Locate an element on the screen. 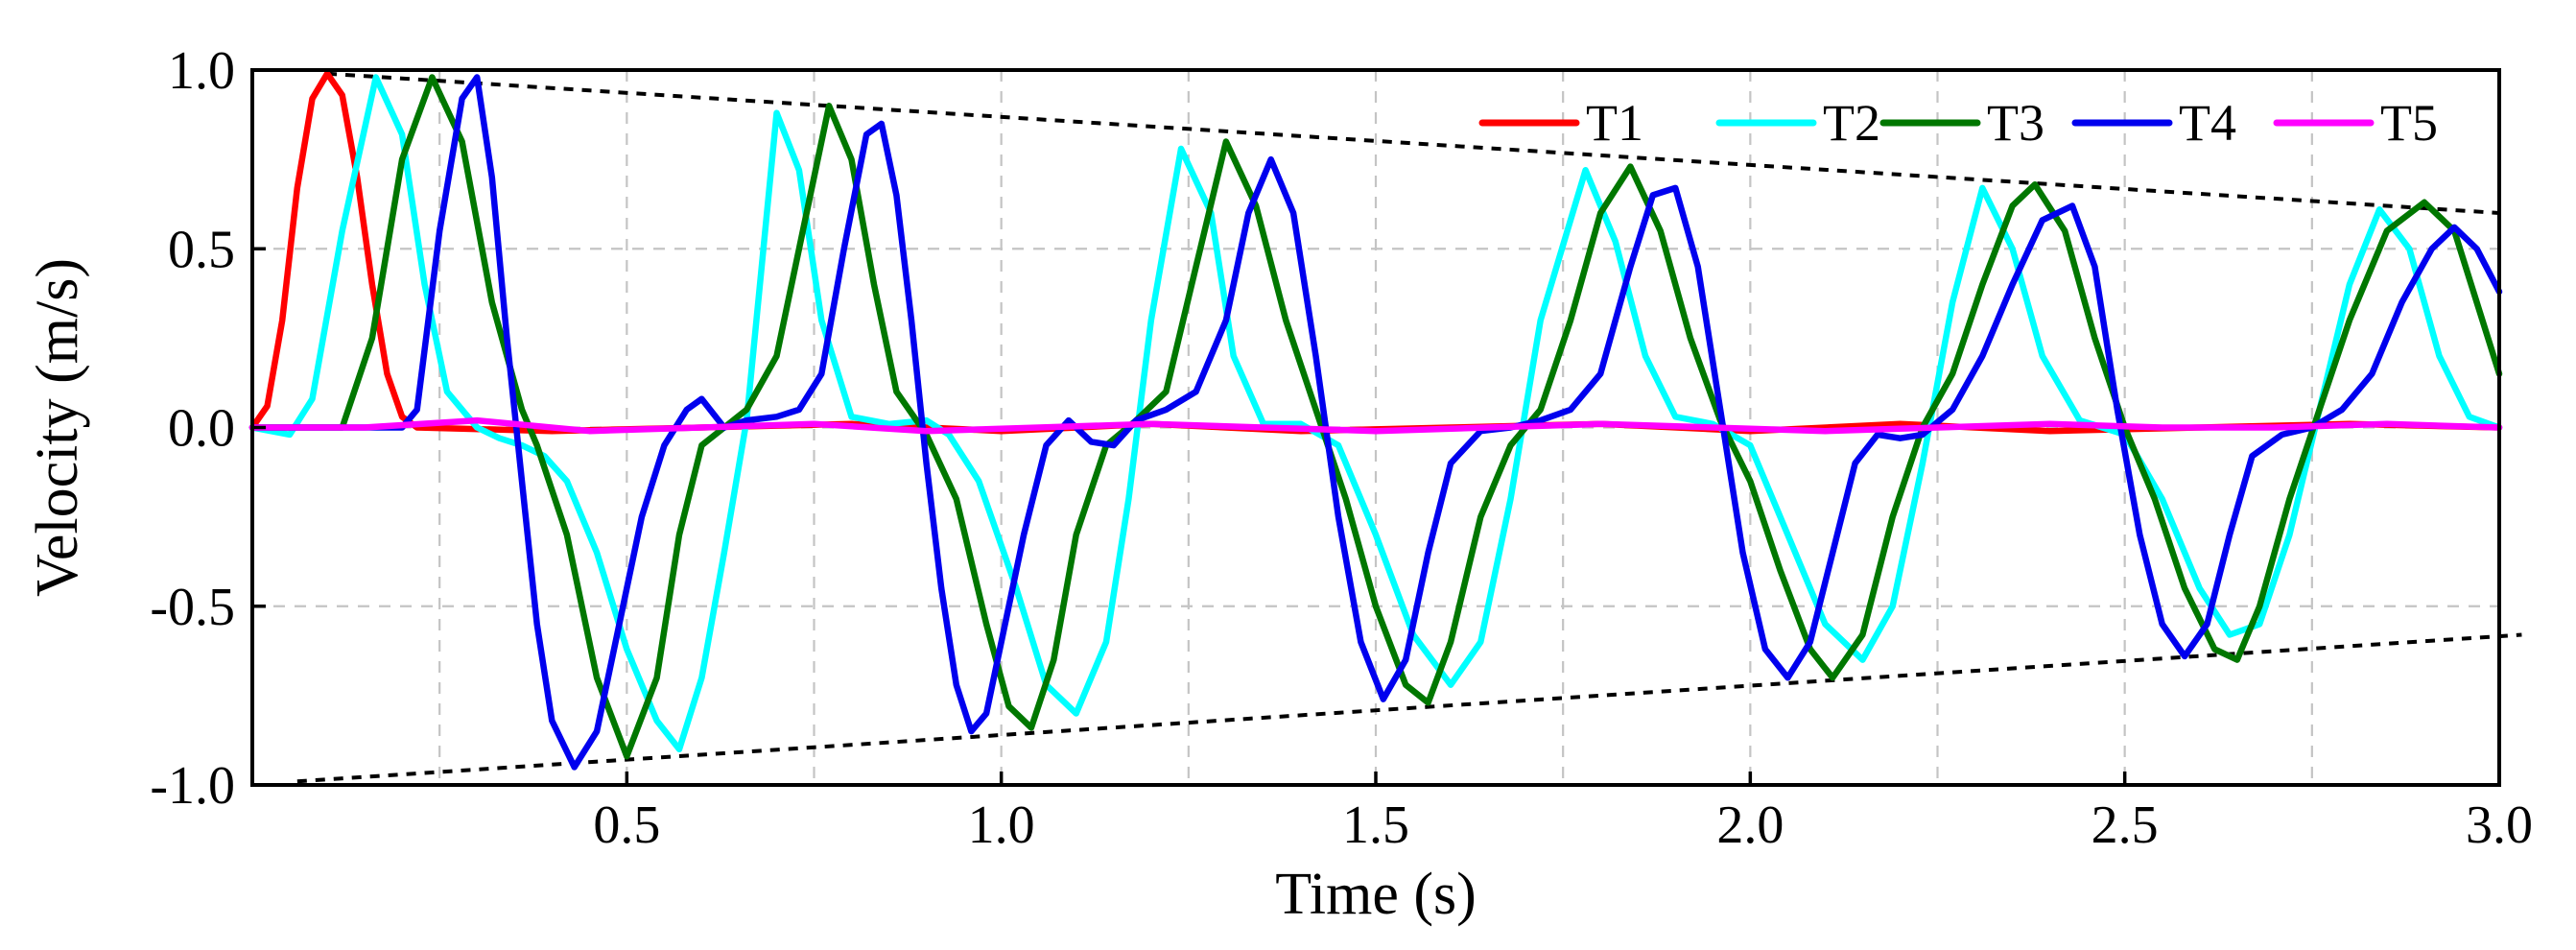 This screenshot has height=950, width=2576. x-tick-label: 1.5 is located at coordinates (1375, 825).